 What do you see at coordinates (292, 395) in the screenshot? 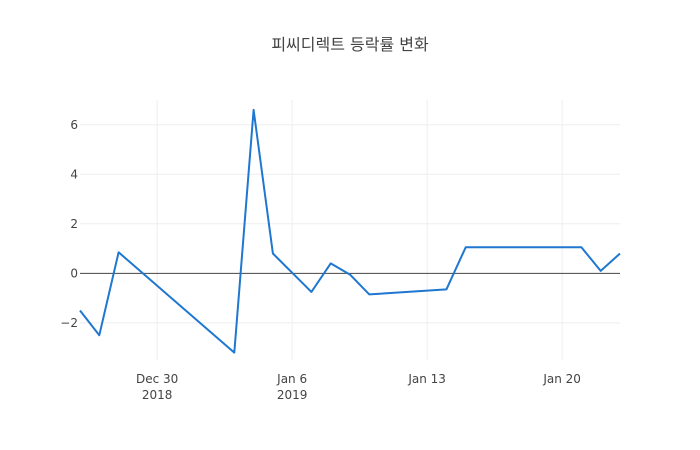
I see `x-tick-sublabel: 2019` at bounding box center [292, 395].